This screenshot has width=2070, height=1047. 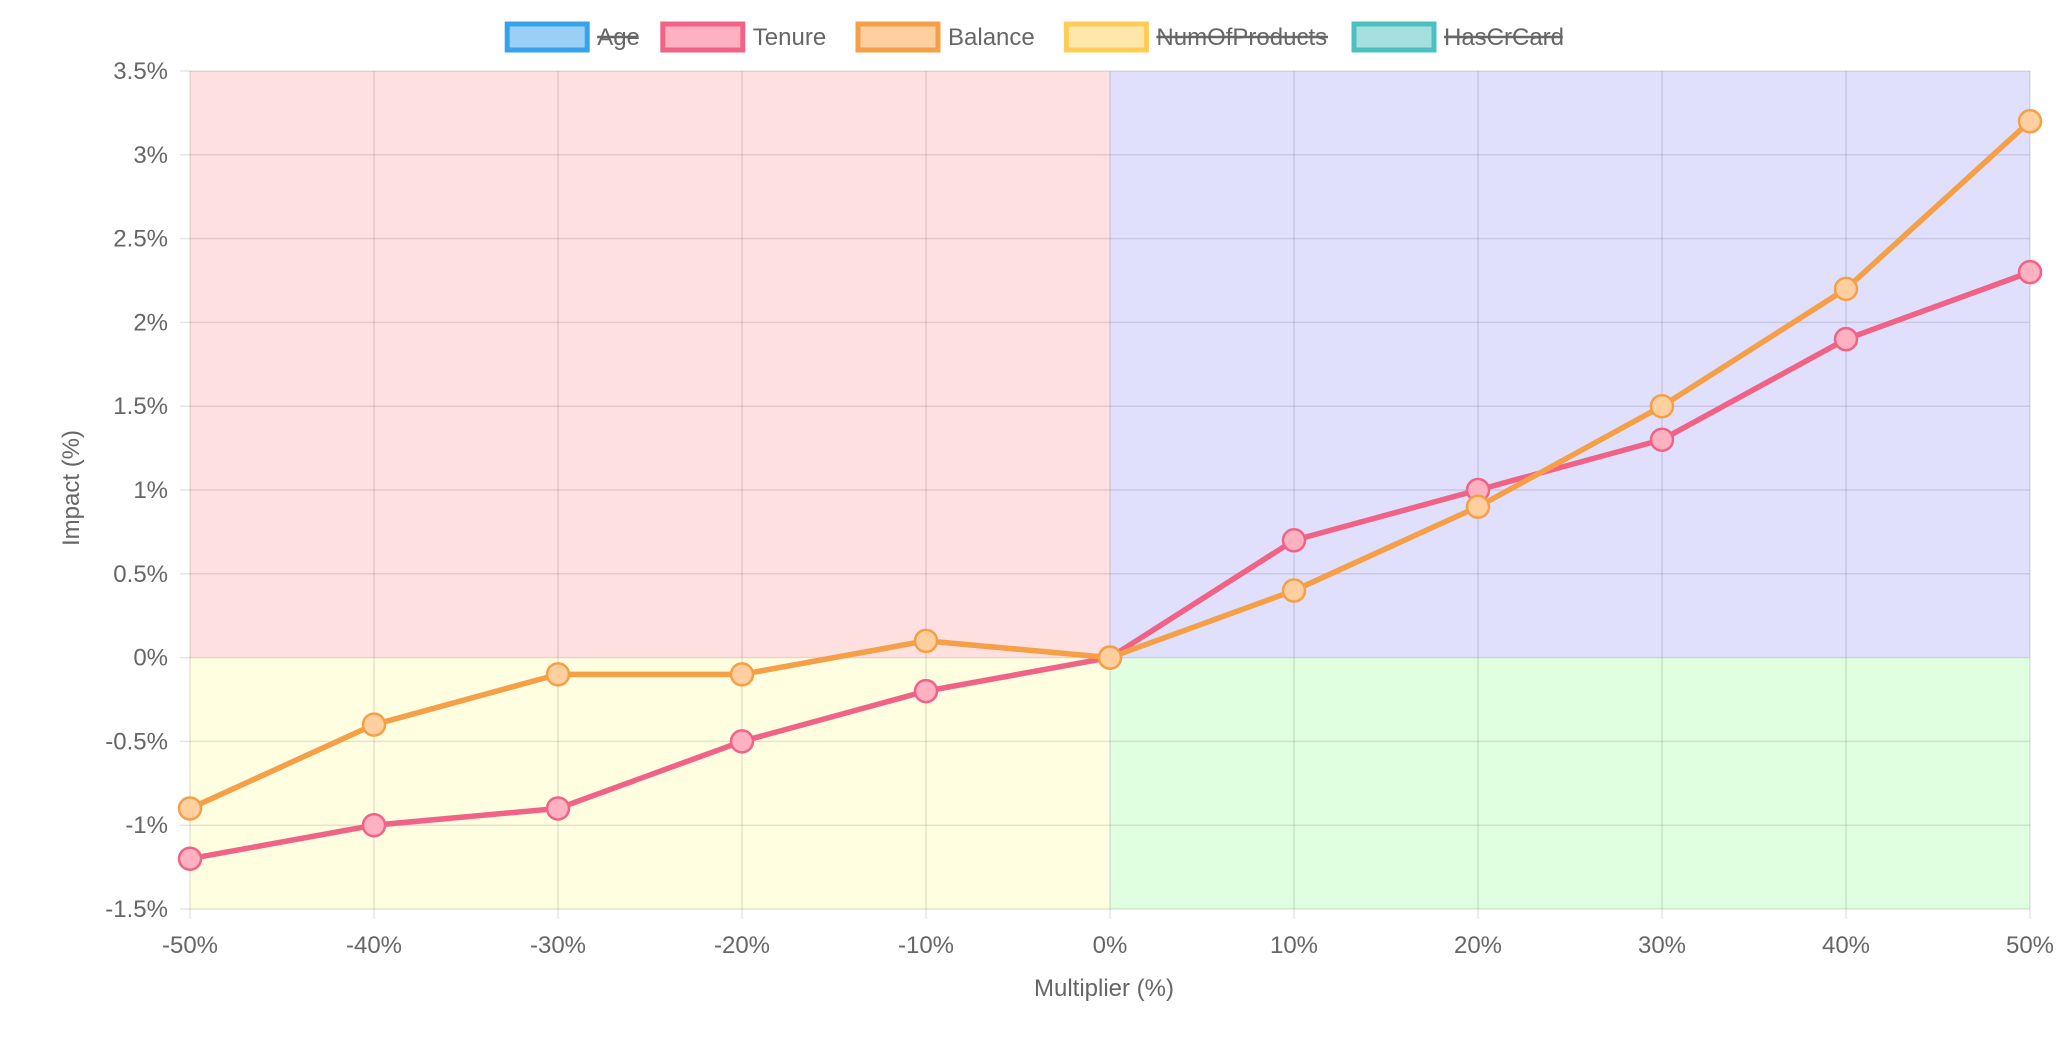 What do you see at coordinates (1106, 37) in the screenshot?
I see `legend-swatch-numofproducts` at bounding box center [1106, 37].